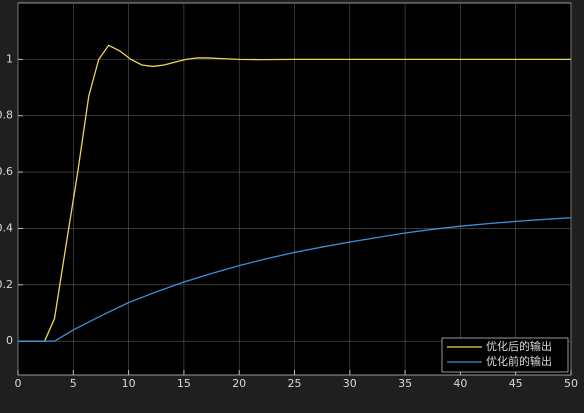 This screenshot has height=413, width=584. Describe the element at coordinates (6, 115) in the screenshot. I see `y-tick-label: 0.8` at that location.